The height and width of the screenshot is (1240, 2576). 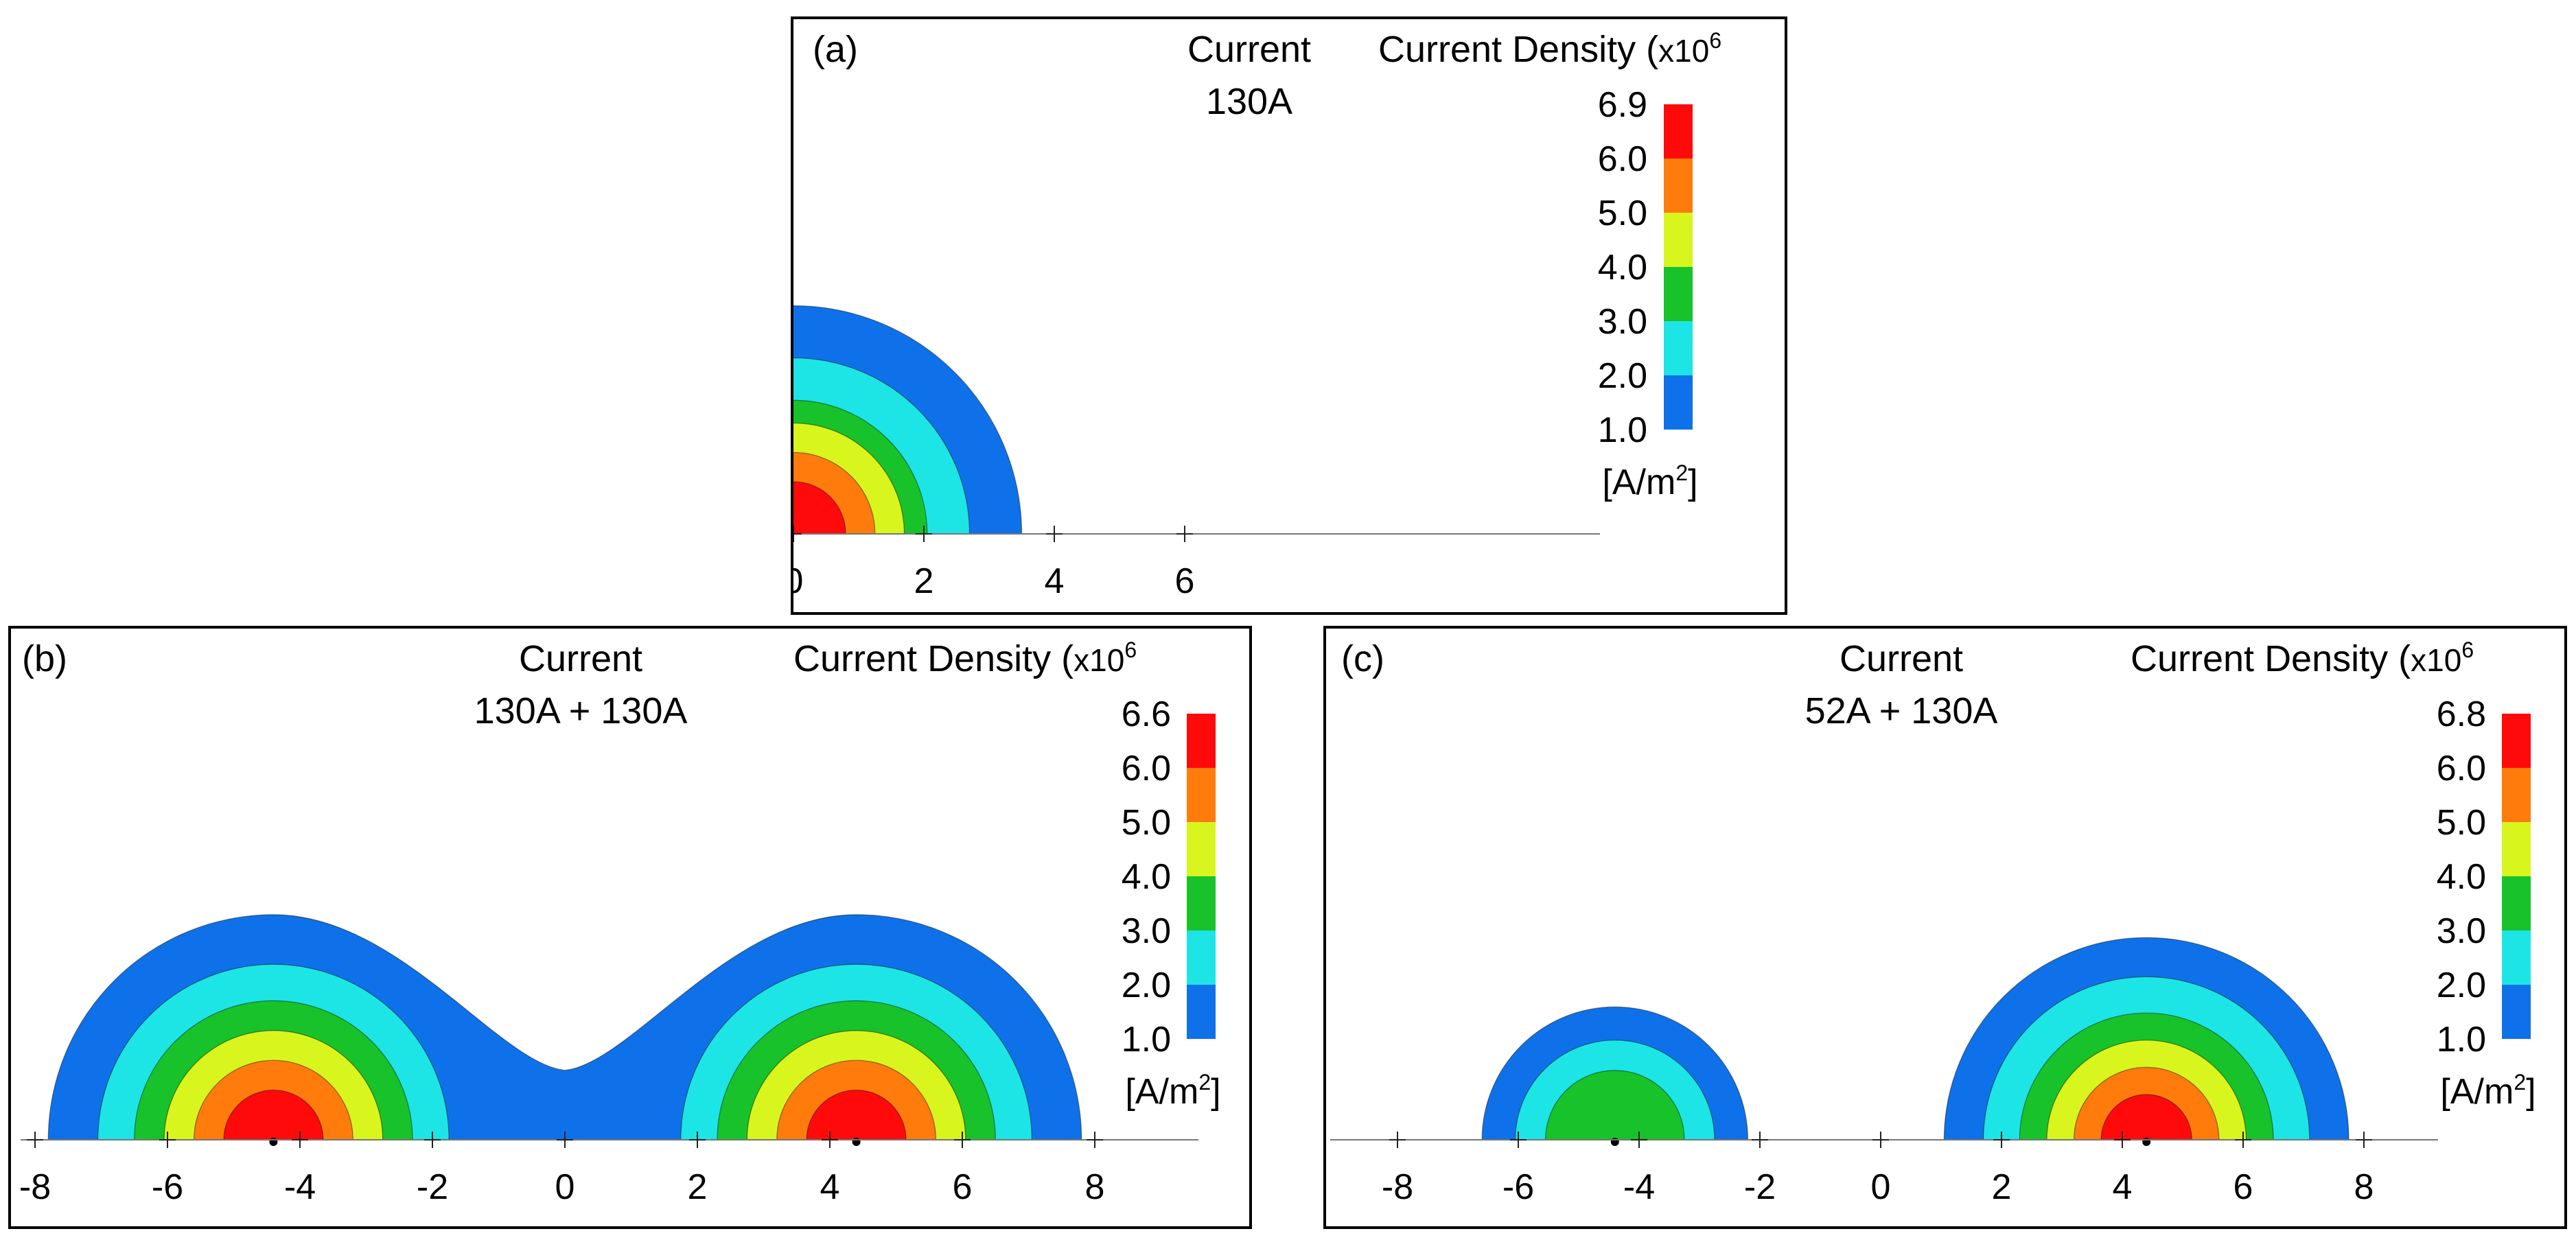 I want to click on panel-label: (a), so click(x=835, y=50).